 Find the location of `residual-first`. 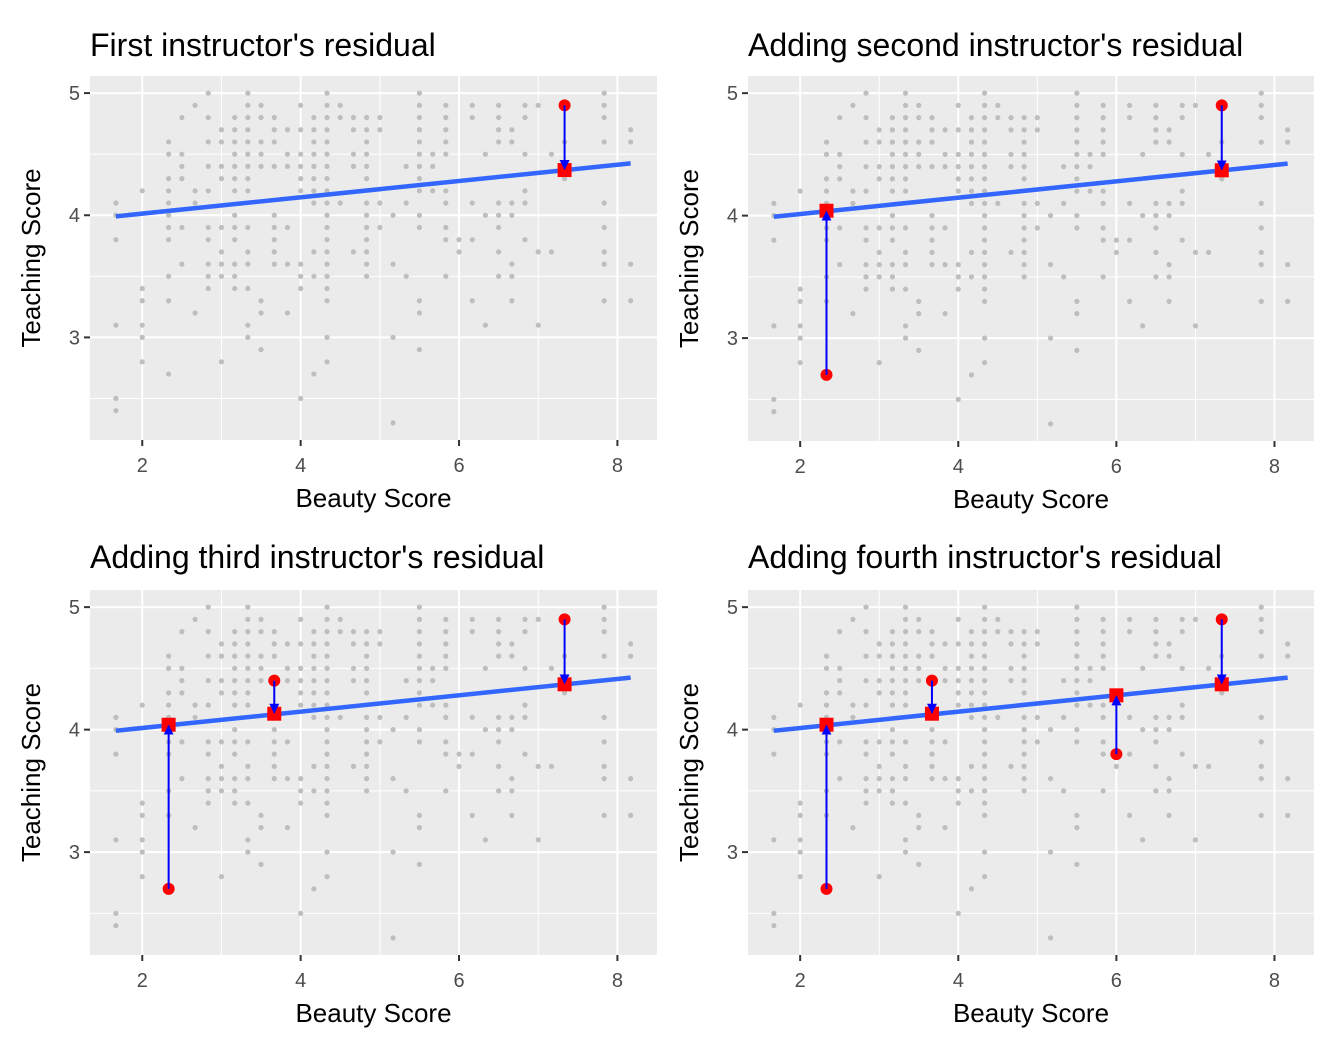

residual-first is located at coordinates (564, 138).